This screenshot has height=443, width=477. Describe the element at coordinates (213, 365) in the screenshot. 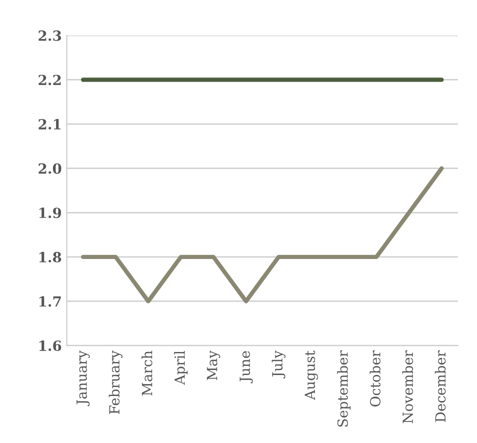

I see `x-tick-label: May` at that location.